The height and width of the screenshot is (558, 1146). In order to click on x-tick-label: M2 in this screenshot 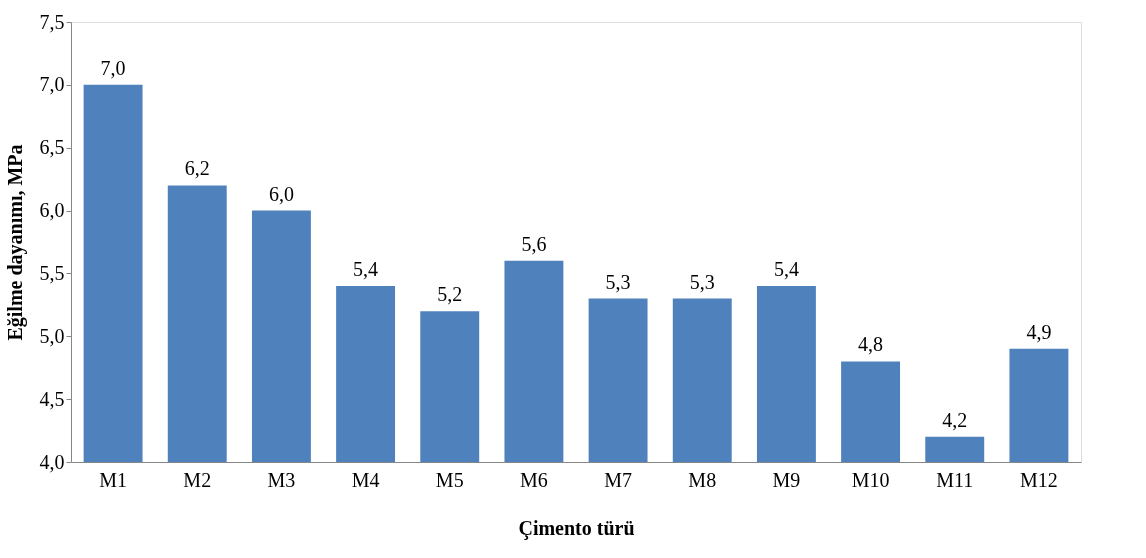, I will do `click(197, 479)`.